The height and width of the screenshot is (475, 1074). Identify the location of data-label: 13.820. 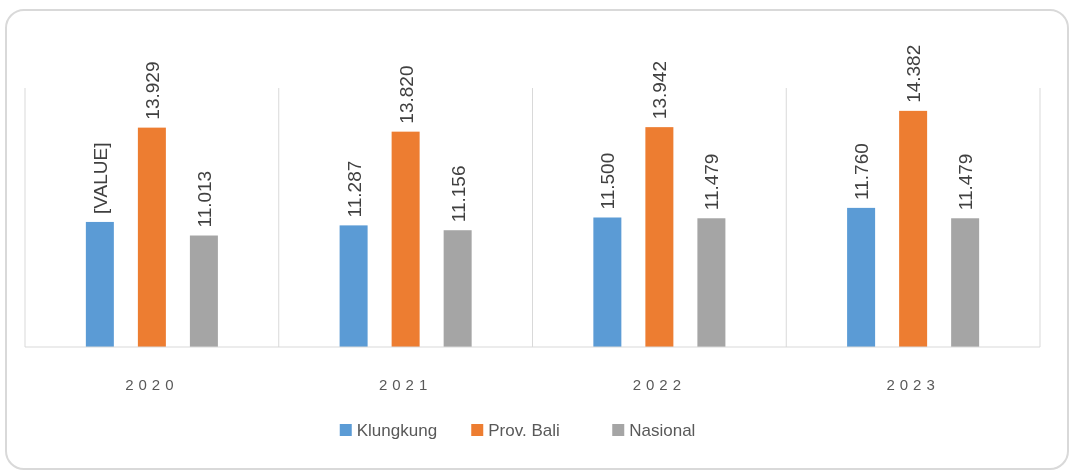
(406, 94).